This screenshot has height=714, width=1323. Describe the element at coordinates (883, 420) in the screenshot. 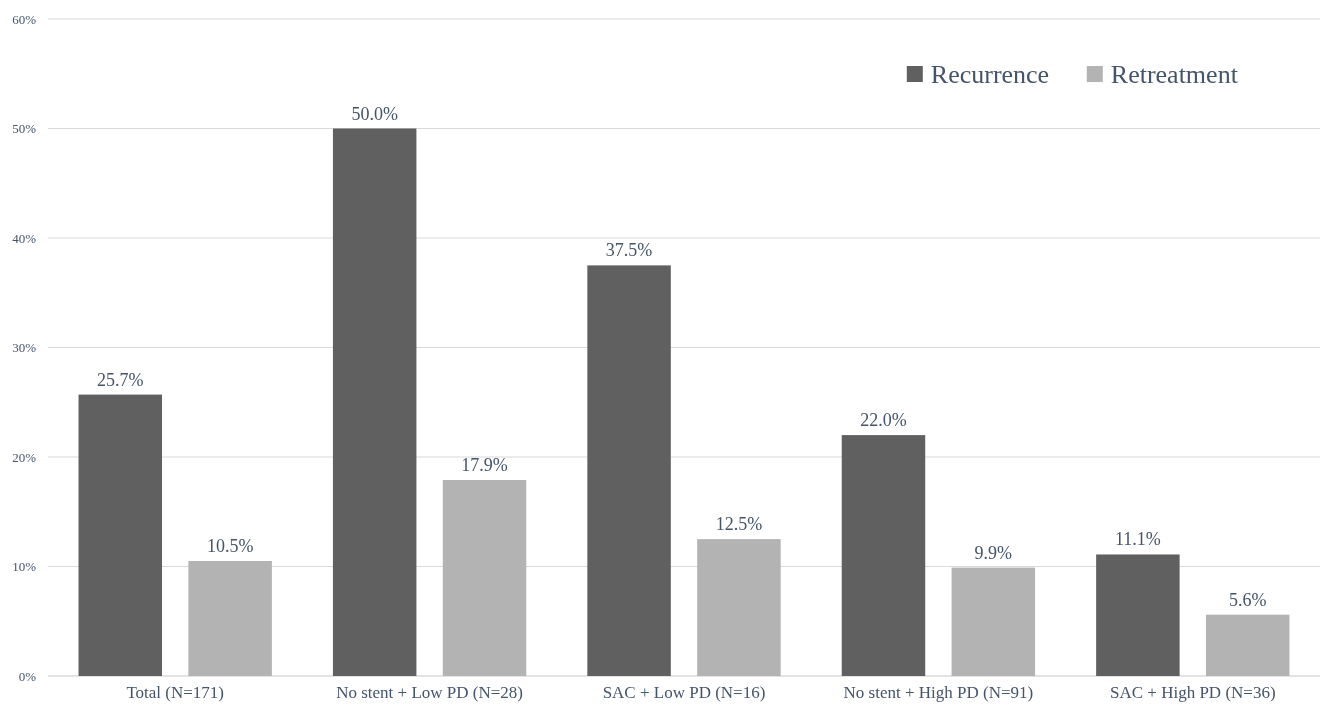

I see `data-label: 22.0%` at that location.